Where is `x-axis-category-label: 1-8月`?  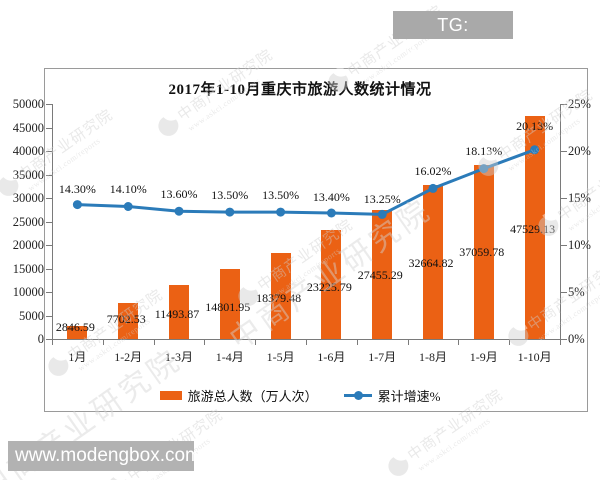
x-axis-category-label: 1-8月 is located at coordinates (432, 357).